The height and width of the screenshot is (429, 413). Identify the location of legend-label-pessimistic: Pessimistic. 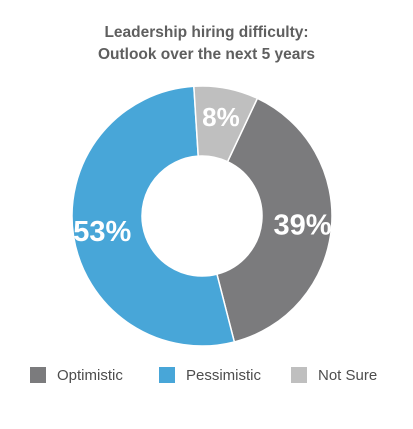
(224, 375).